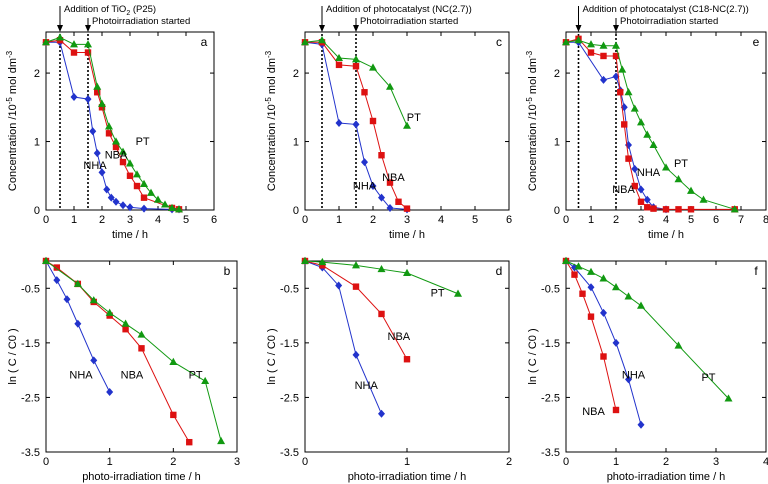 The width and height of the screenshot is (768, 484). Describe the element at coordinates (289, 344) in the screenshot. I see `y-tick-label: -1.5` at that location.